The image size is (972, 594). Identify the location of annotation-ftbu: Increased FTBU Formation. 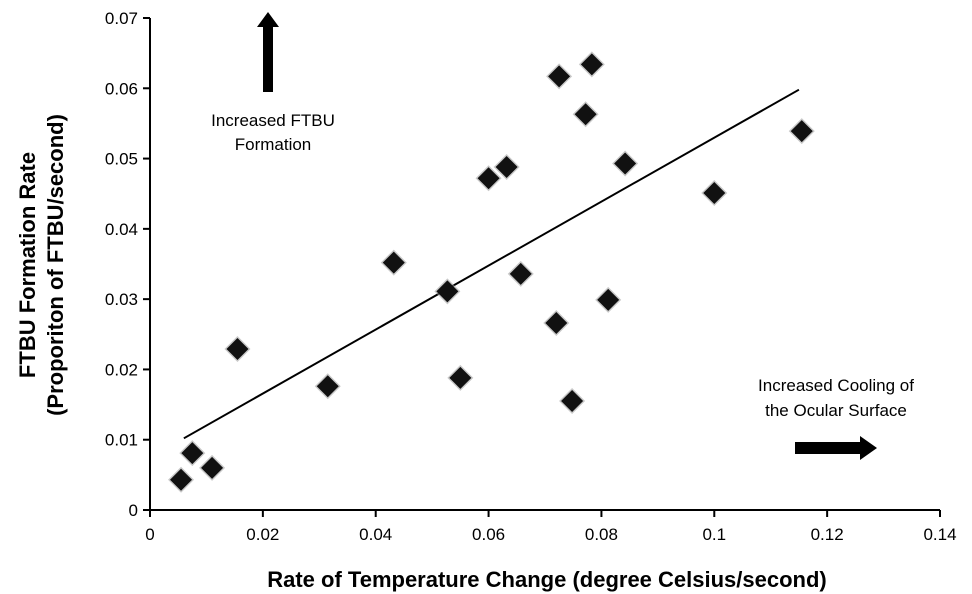
(273, 83).